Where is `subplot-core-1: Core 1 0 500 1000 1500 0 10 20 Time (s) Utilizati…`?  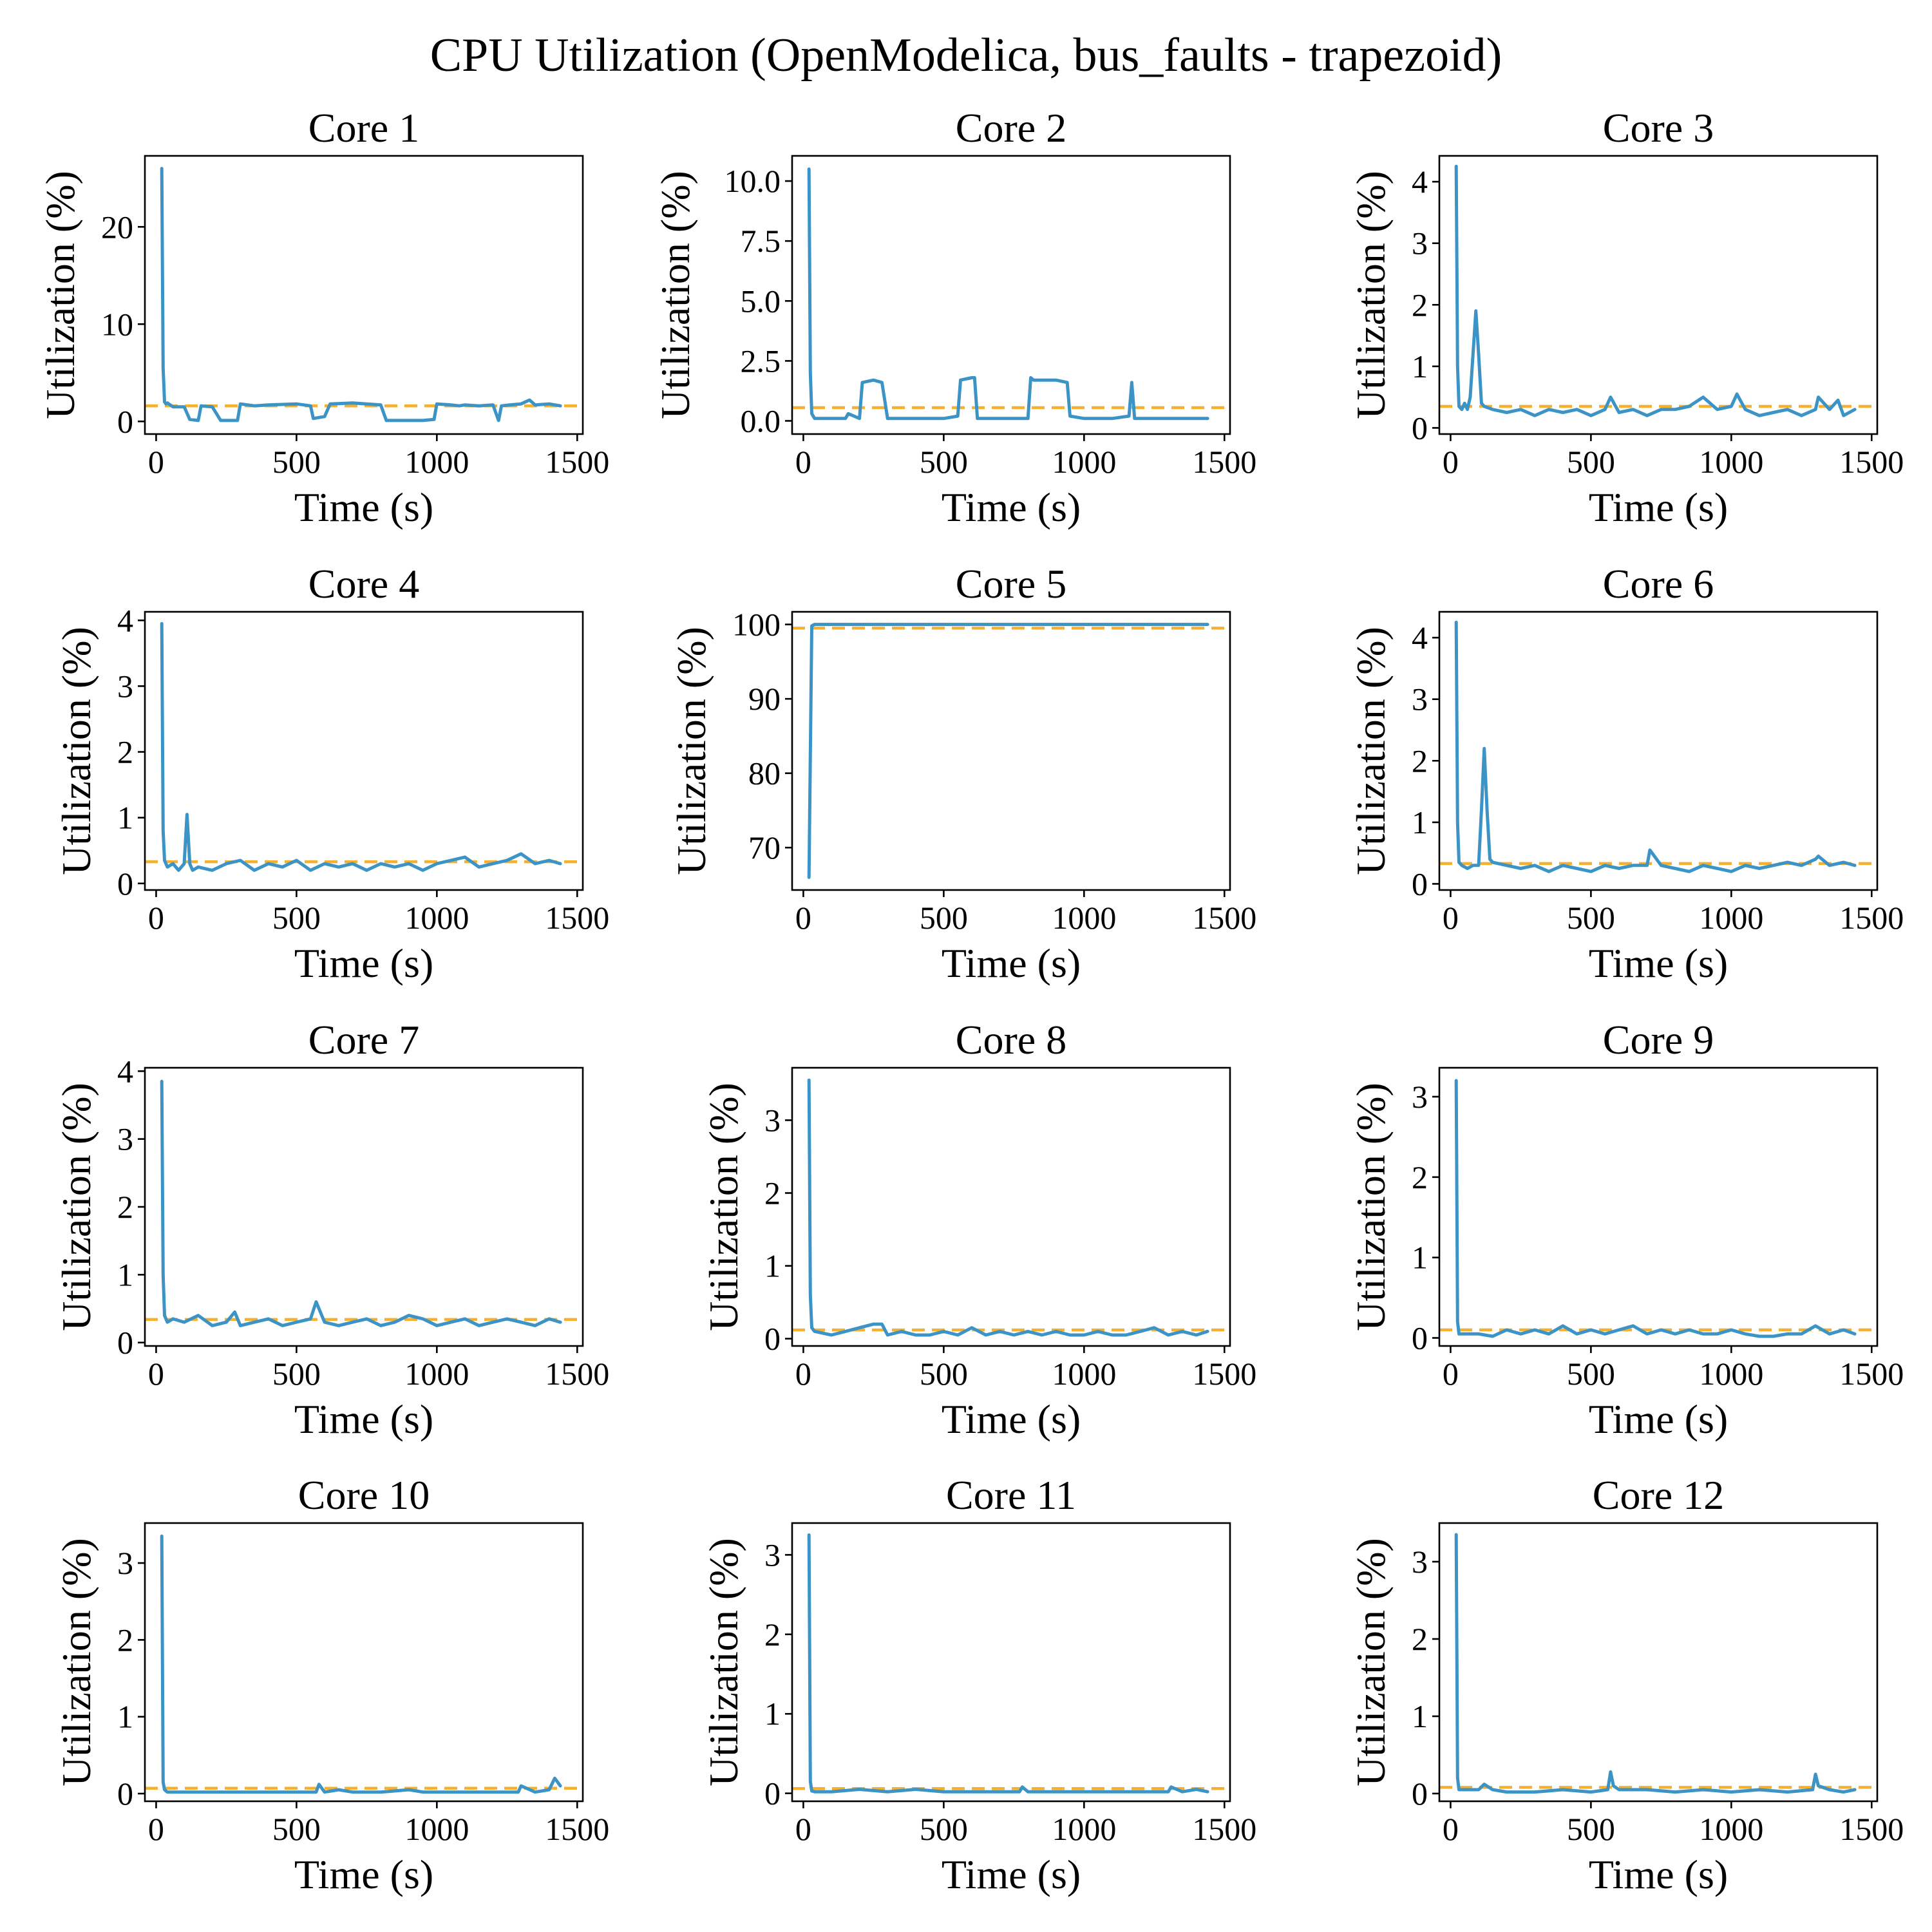 subplot-core-1: Core 1 0 500 1000 1500 0 10 20 Time (s) Utilizati… is located at coordinates (323, 318).